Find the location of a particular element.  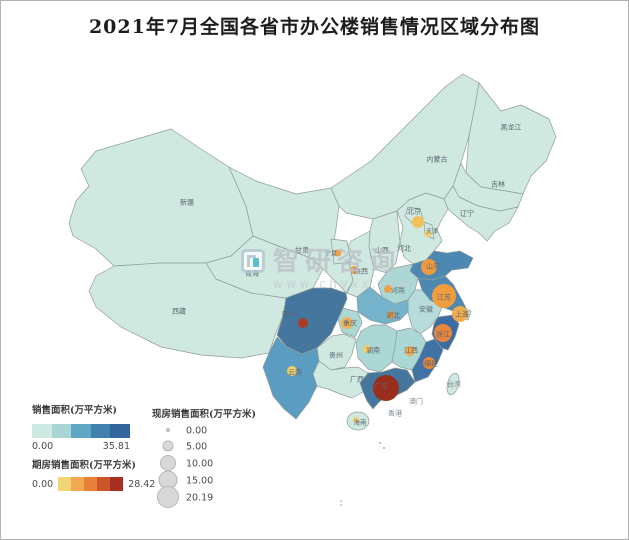

map-label: 辽宁 is located at coordinates (467, 213).